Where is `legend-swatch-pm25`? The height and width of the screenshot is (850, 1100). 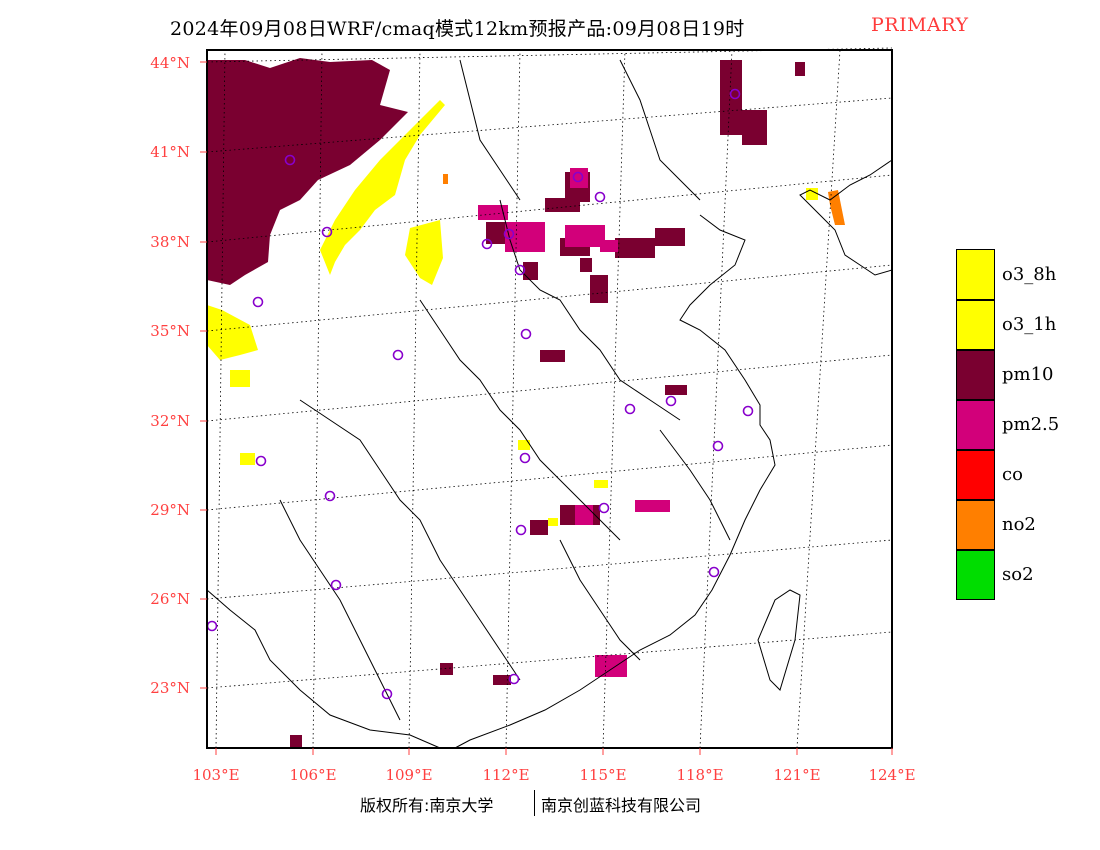
legend-swatch-pm25 is located at coordinates (975, 425).